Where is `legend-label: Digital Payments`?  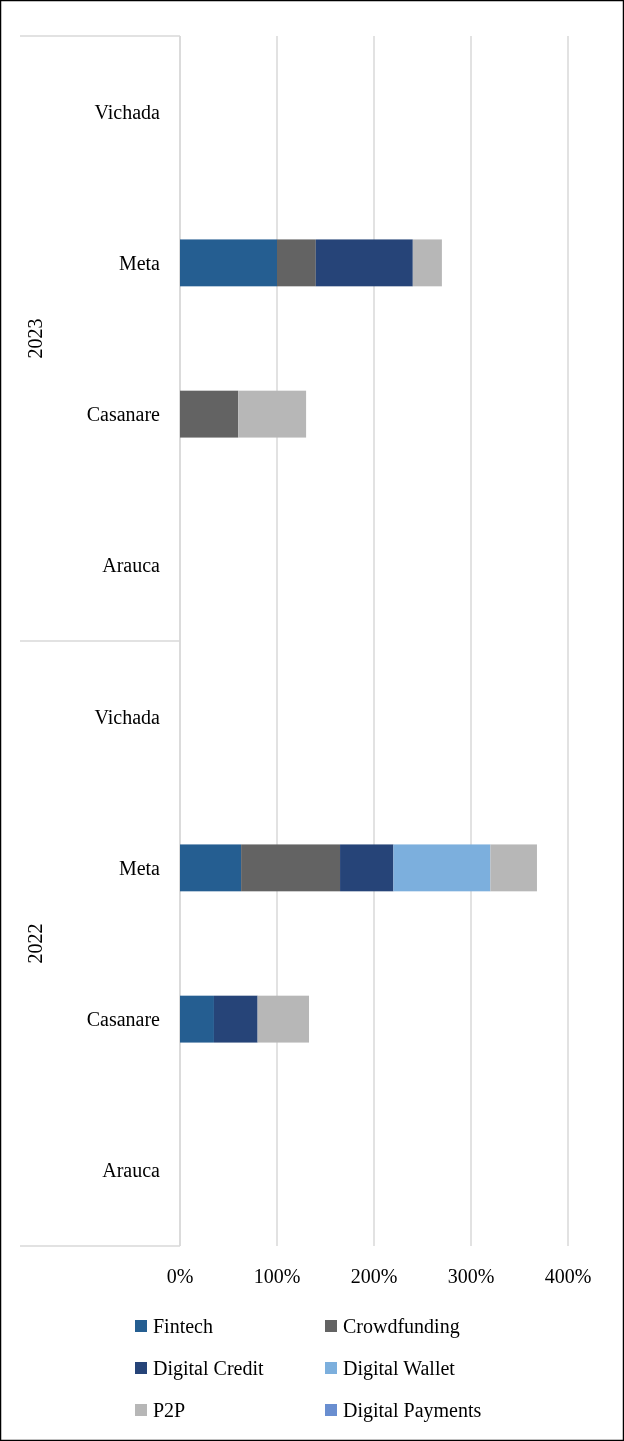 legend-label: Digital Payments is located at coordinates (412, 1410).